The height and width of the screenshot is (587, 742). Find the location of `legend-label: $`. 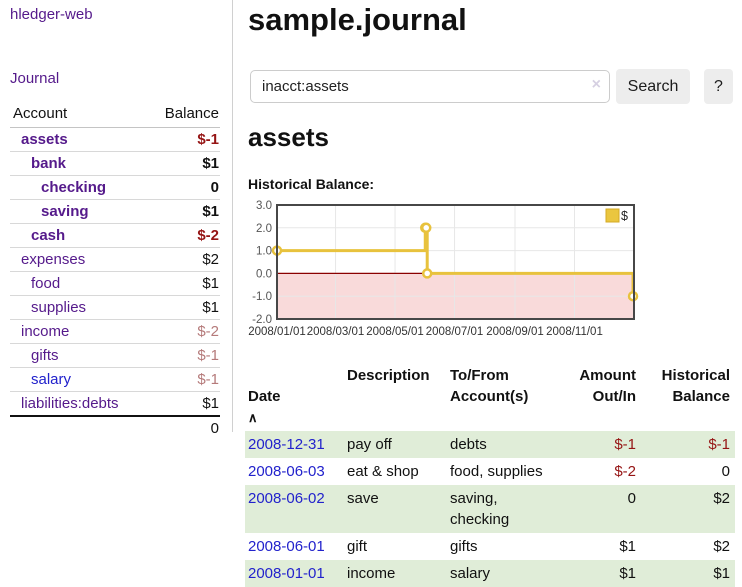

legend-label: $ is located at coordinates (624, 216).